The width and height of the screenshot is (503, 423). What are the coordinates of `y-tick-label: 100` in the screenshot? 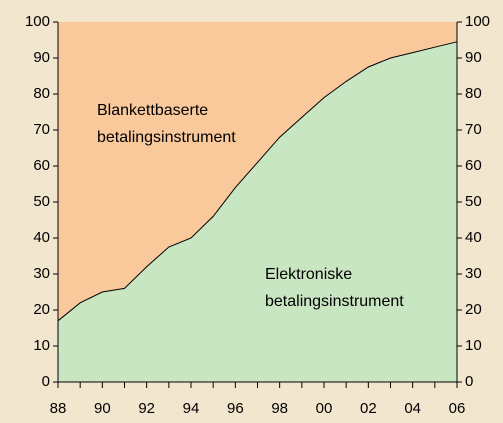 It's located at (37, 21).